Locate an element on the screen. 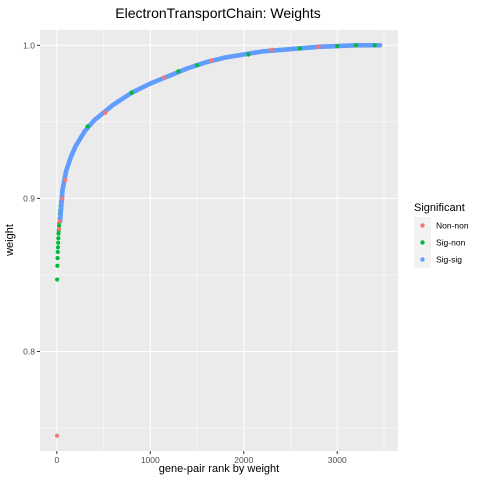 Image resolution: width=480 pixels, height=480 pixels. legend-label: Sig-sig is located at coordinates (449, 260).